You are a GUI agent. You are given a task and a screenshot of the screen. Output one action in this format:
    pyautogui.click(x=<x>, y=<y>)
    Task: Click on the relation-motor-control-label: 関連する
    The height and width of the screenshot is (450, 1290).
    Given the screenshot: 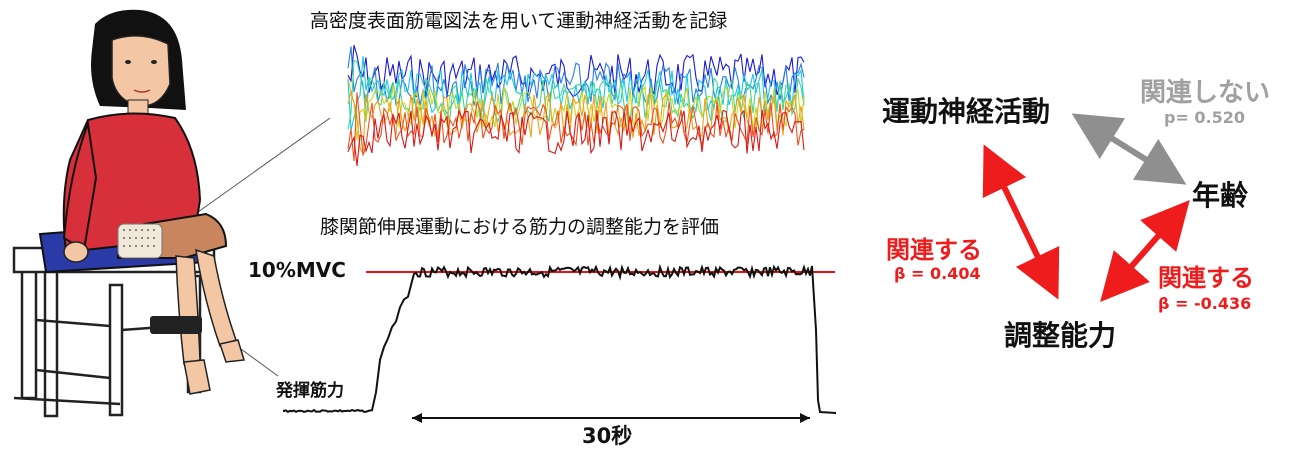 What is the action you would take?
    pyautogui.click(x=934, y=250)
    